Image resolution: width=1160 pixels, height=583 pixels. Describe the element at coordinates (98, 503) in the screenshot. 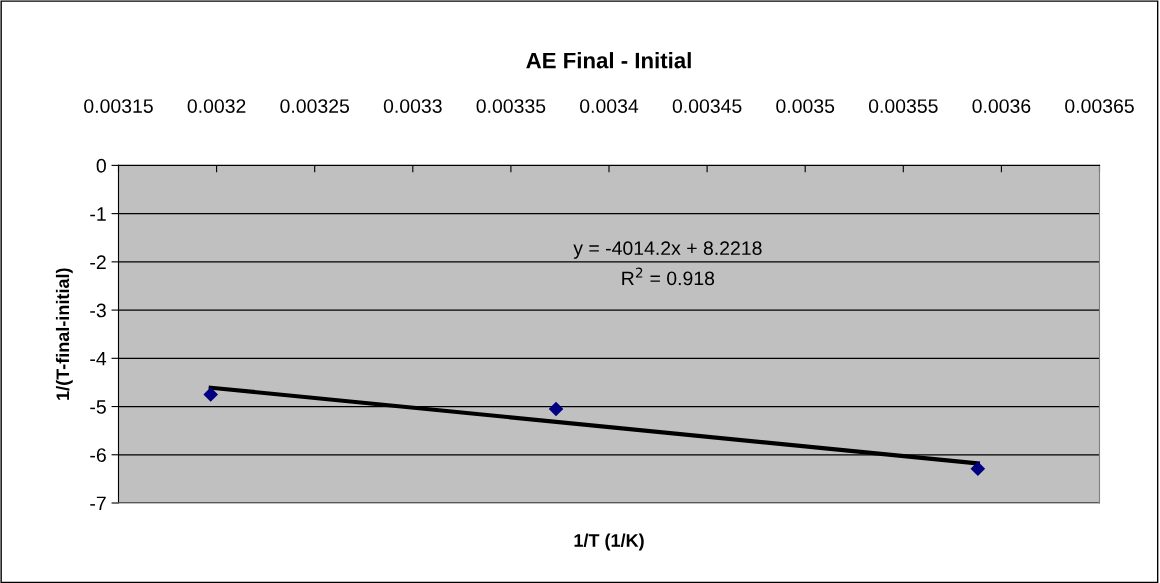

I see `y-tick-label: -7` at that location.